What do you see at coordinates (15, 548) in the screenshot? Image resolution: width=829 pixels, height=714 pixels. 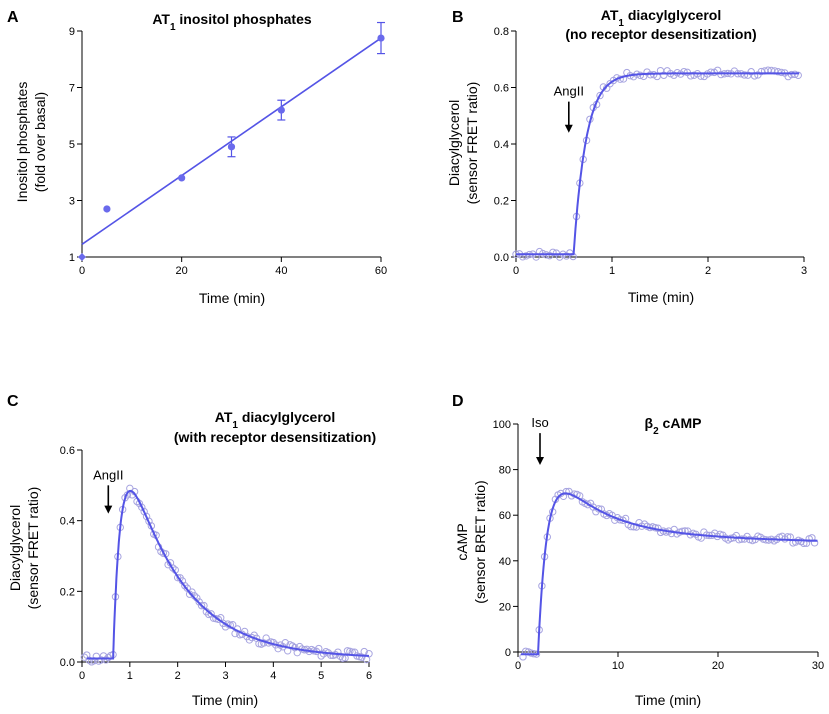 I see `panel-c-ylabel-line1: Diacylglycerol` at bounding box center [15, 548].